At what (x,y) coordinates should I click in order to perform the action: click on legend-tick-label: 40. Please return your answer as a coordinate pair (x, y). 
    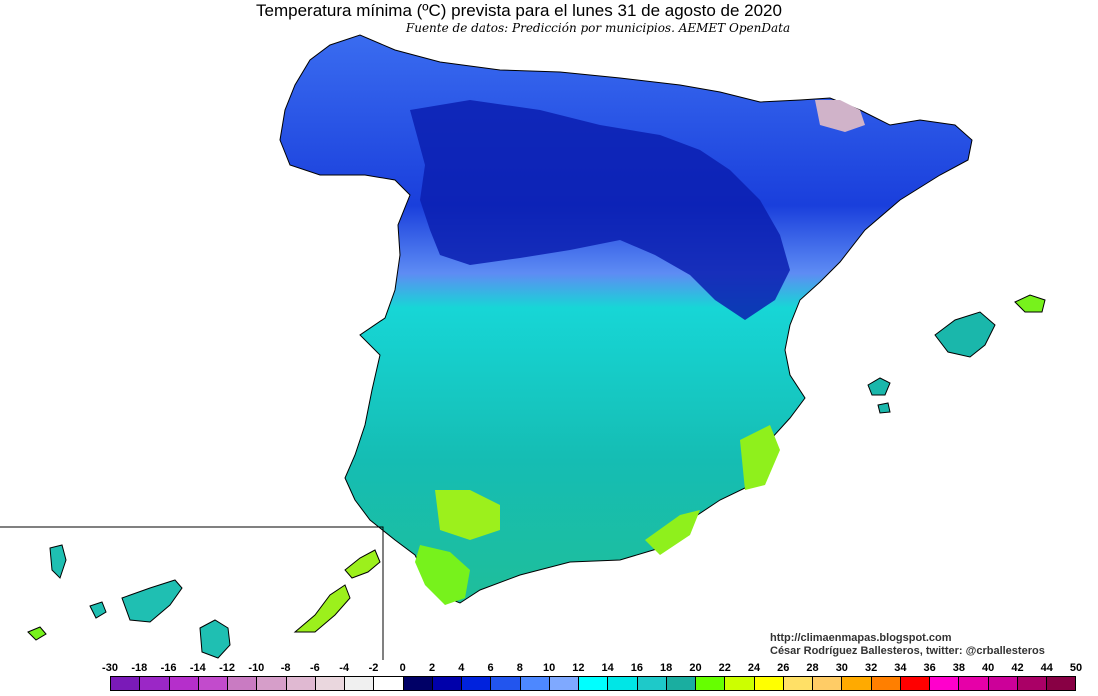
    Looking at the image, I should click on (988, 668).